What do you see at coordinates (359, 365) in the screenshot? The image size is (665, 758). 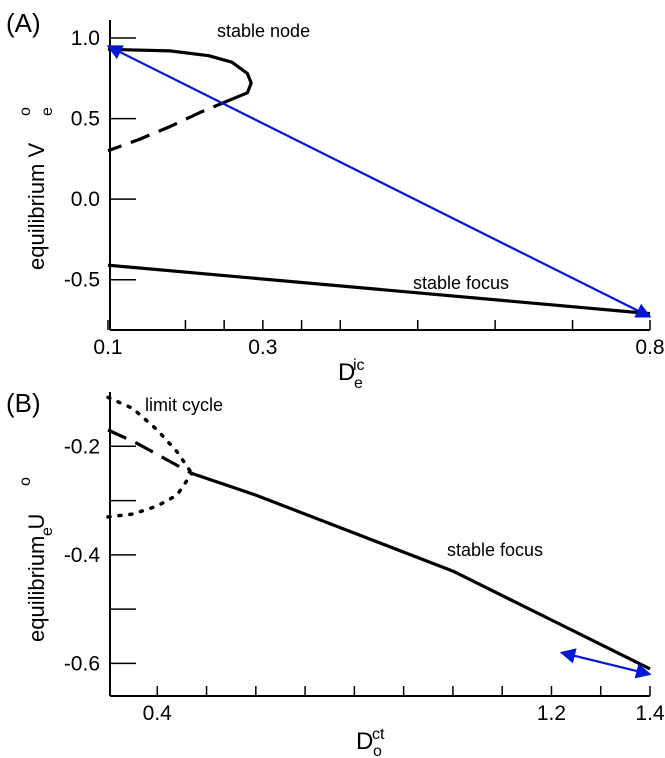 I see `x-label-sup: ic` at bounding box center [359, 365].